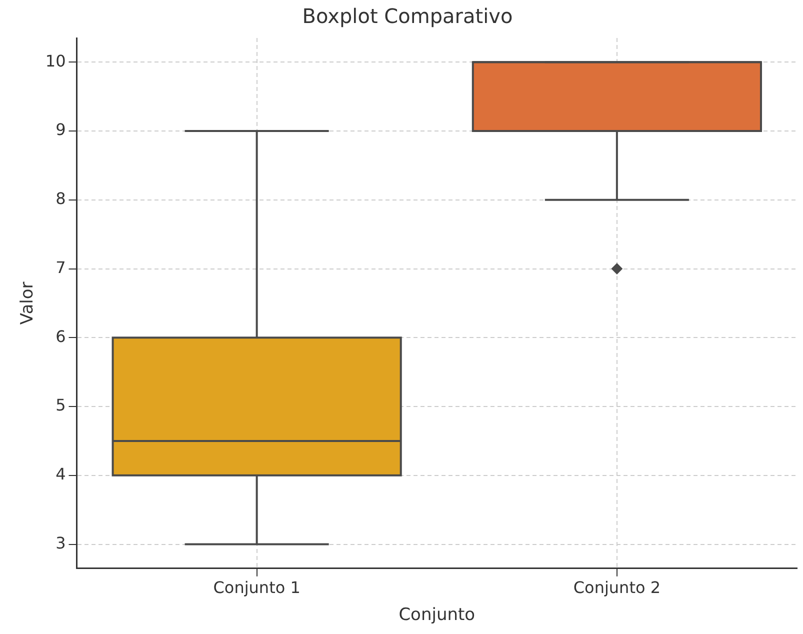 This screenshot has height=634, width=803. I want to click on y-tick-label: 6, so click(61, 336).